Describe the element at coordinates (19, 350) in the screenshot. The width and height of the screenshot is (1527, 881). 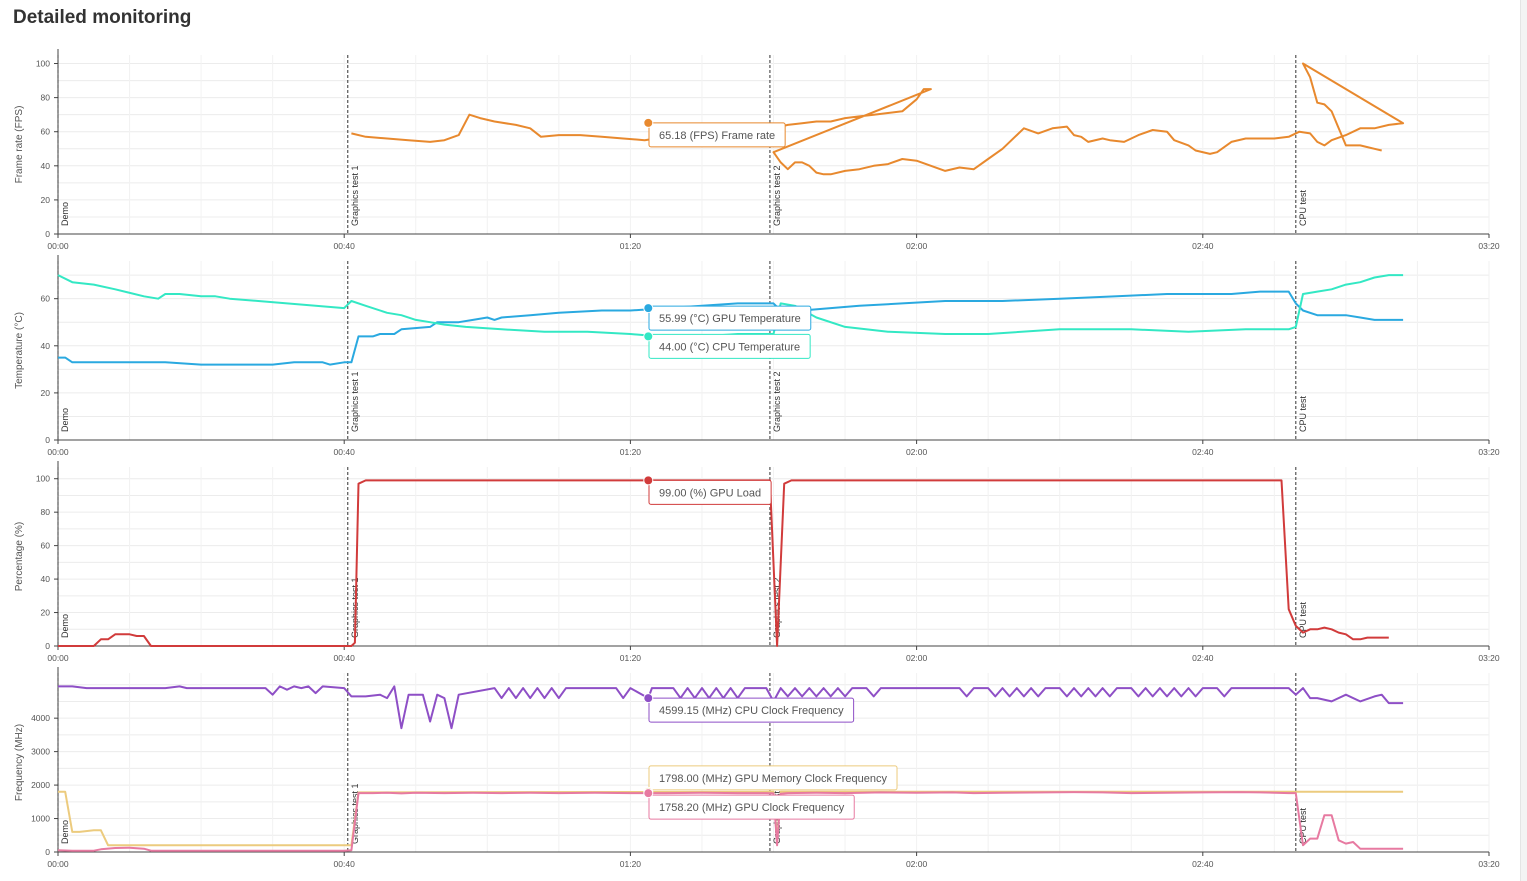
I see `y-axis-label: Temperature (°C)` at that location.